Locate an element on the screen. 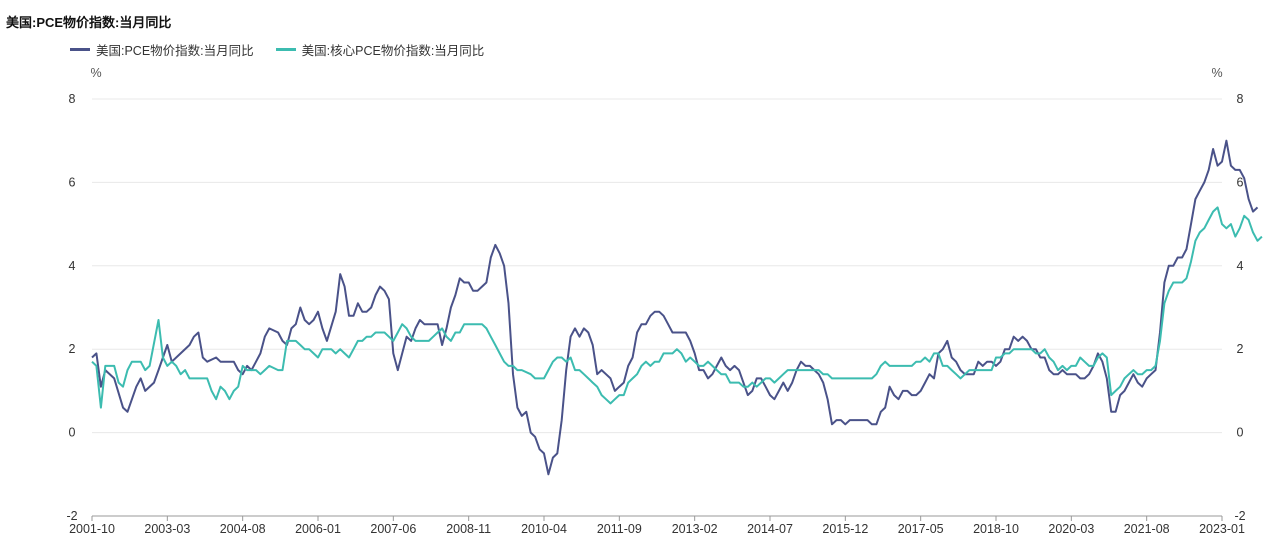  y-tick-label-right: 0 is located at coordinates (1240, 433).